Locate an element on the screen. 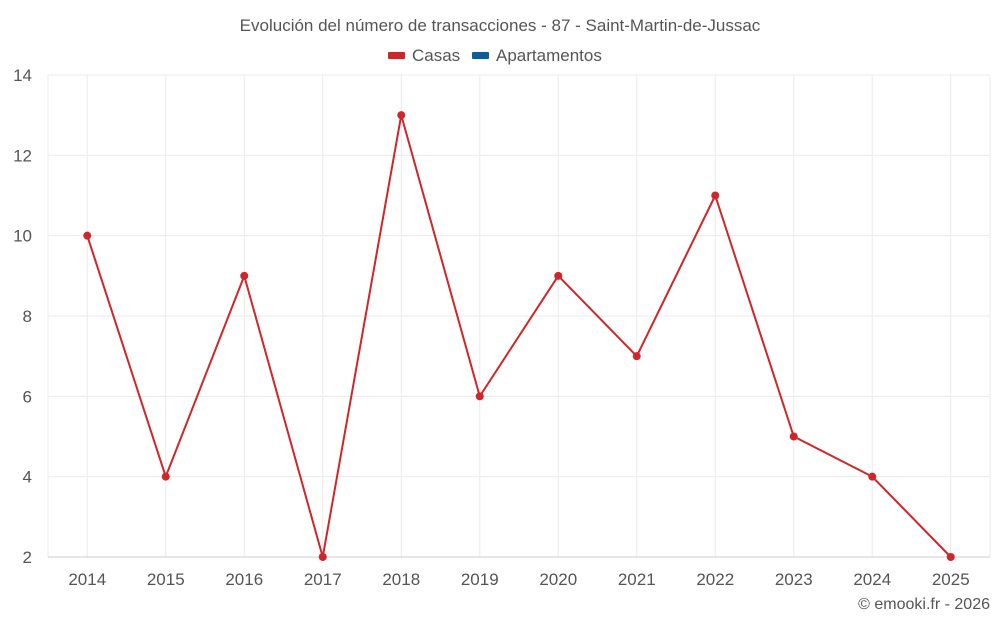 The width and height of the screenshot is (1000, 630). x-tick-label: 2020 is located at coordinates (558, 579).